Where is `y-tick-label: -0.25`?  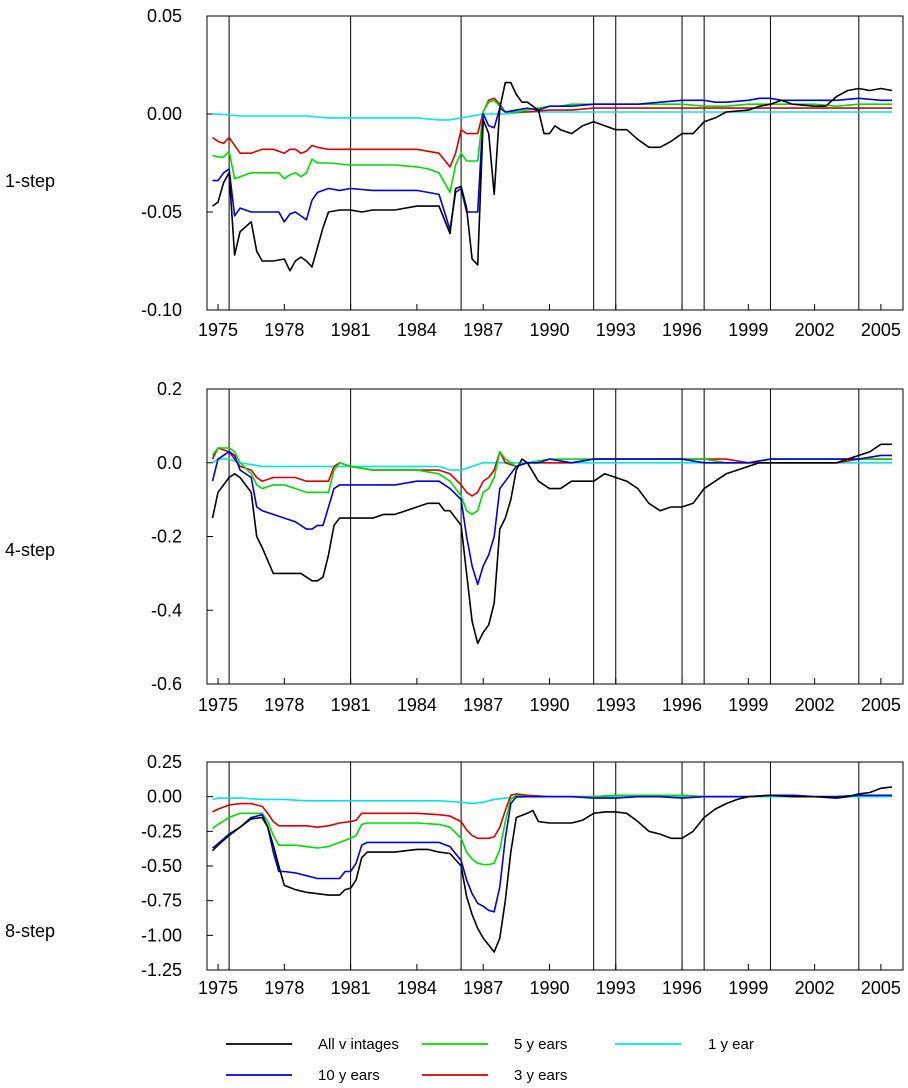
y-tick-label: -0.25 is located at coordinates (161, 831).